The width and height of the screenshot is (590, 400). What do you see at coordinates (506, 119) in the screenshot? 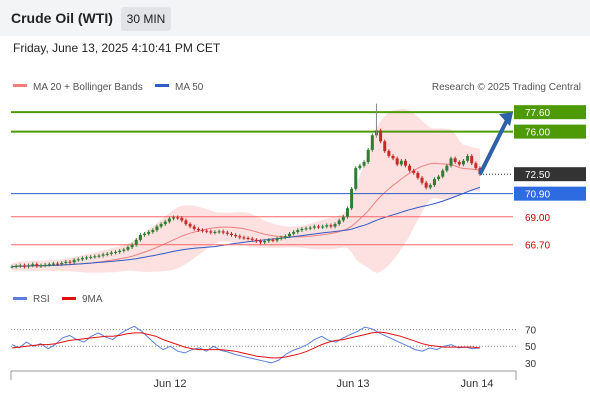
I see `forecast-arrow-head` at bounding box center [506, 119].